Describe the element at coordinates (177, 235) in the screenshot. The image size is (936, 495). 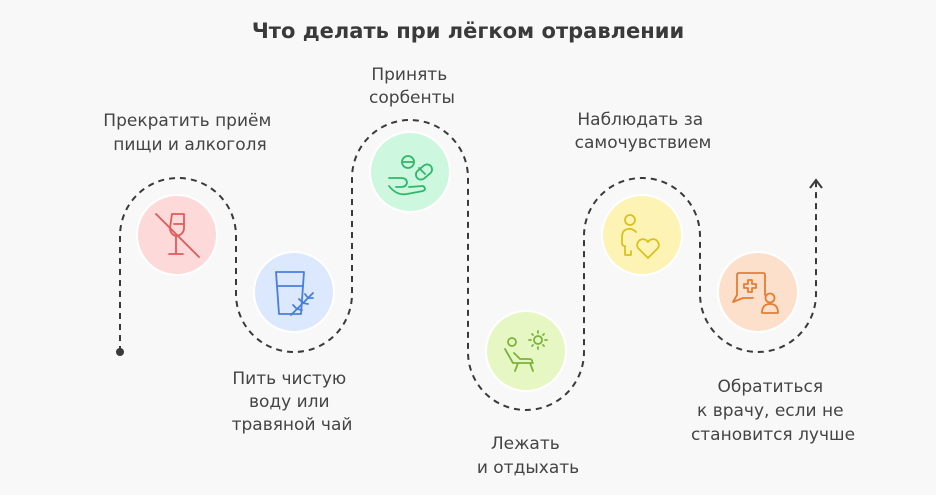
I see `no-alcohol-icon` at that location.